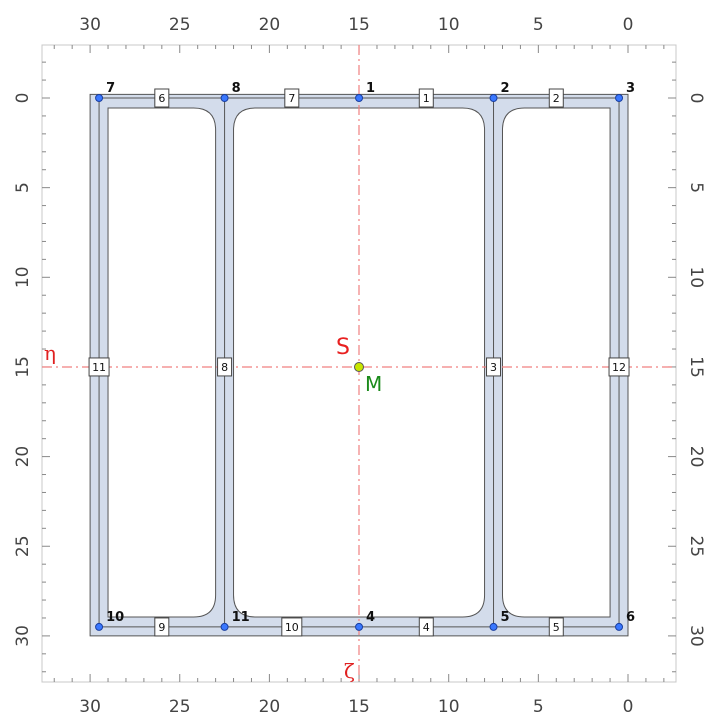  What do you see at coordinates (180, 25) in the screenshot?
I see `top-tick-label: 25` at bounding box center [180, 25].